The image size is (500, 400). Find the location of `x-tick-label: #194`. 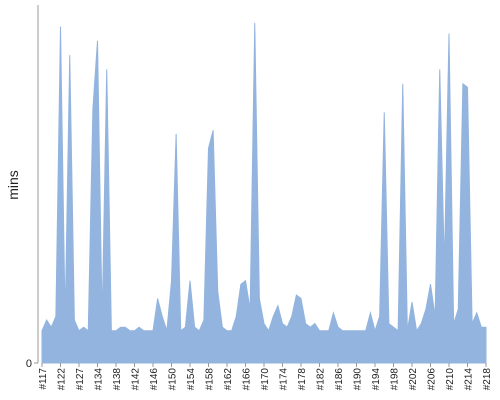

x-tick-label: #194 is located at coordinates (376, 379).